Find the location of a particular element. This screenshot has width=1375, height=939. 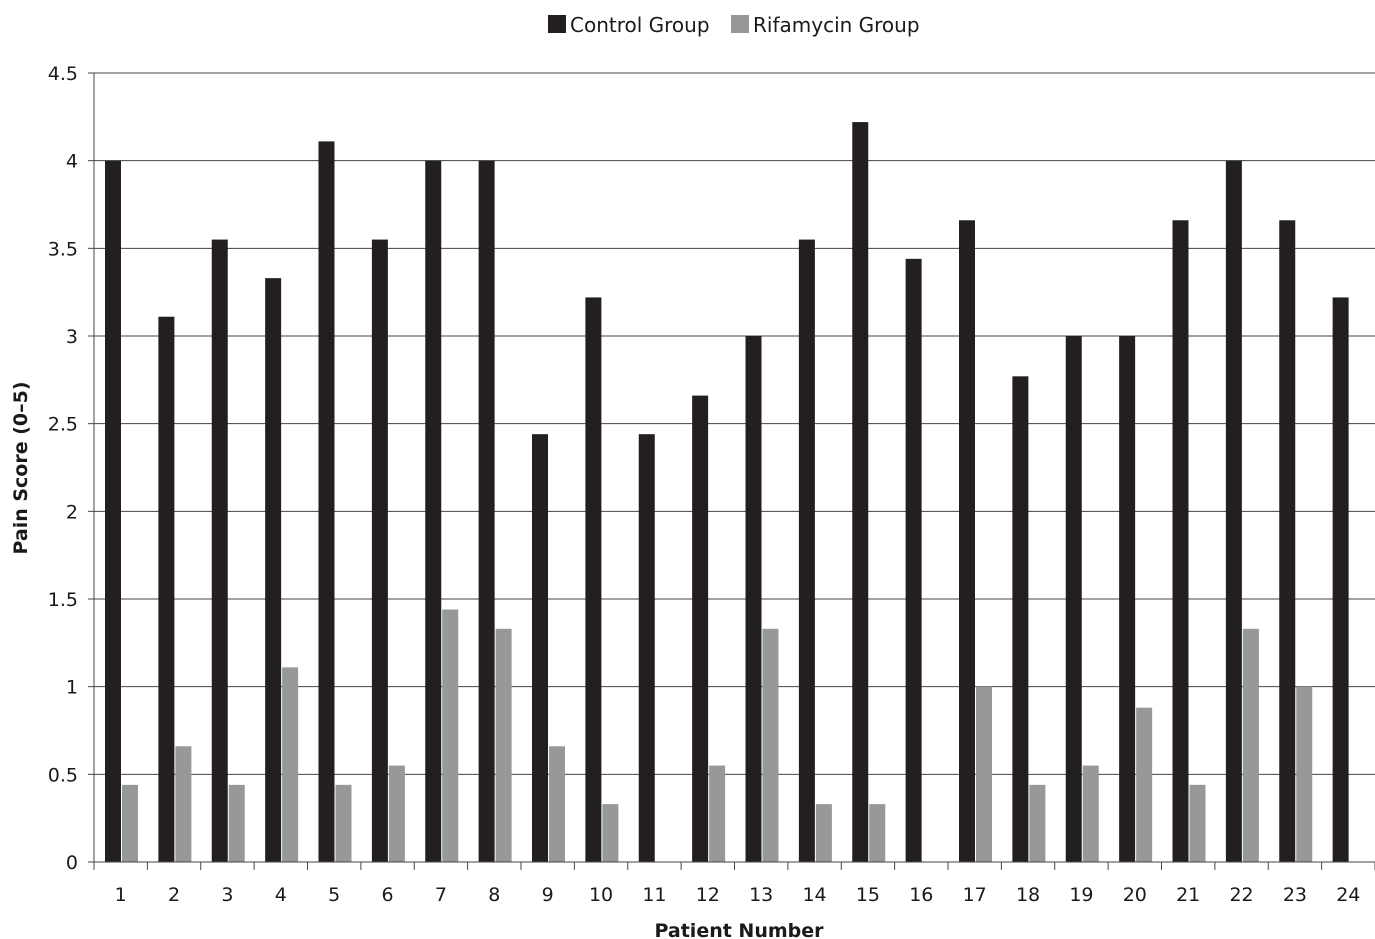

legend: Control Group Rifamycin Group is located at coordinates (734, 25).